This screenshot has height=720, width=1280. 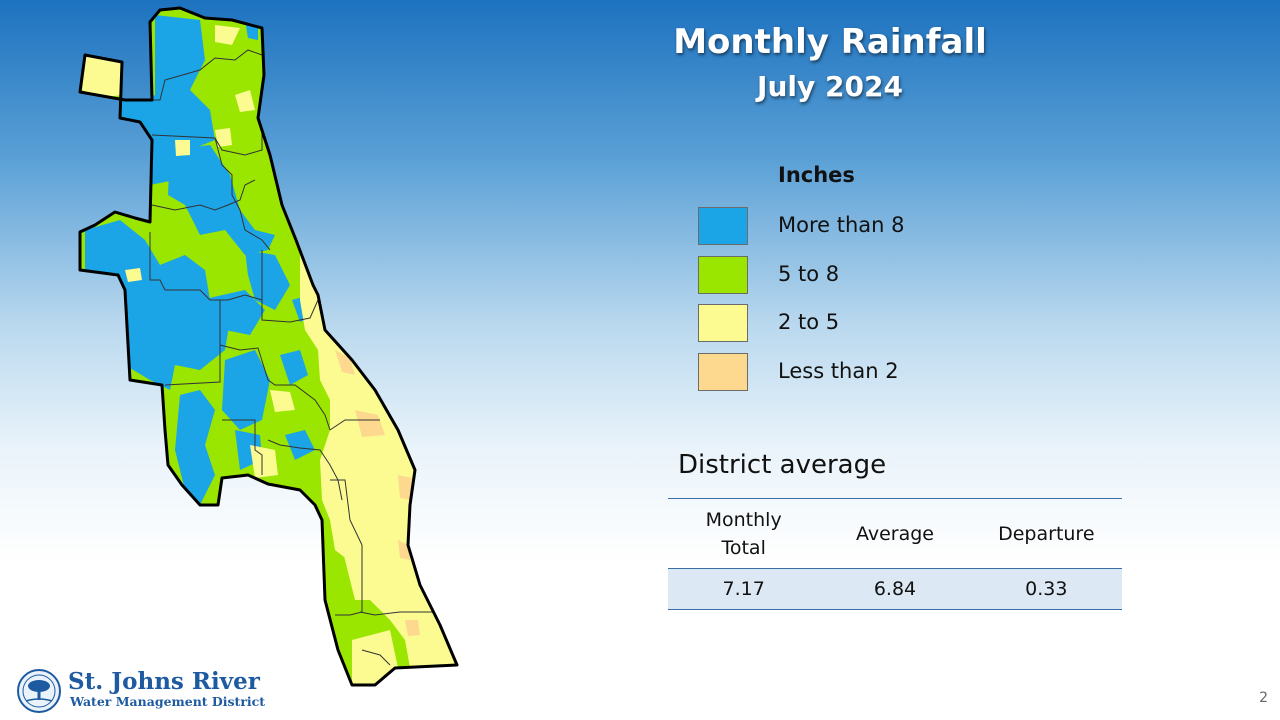 I want to click on table-header-row: Monthly Total Average Departure, so click(x=895, y=534).